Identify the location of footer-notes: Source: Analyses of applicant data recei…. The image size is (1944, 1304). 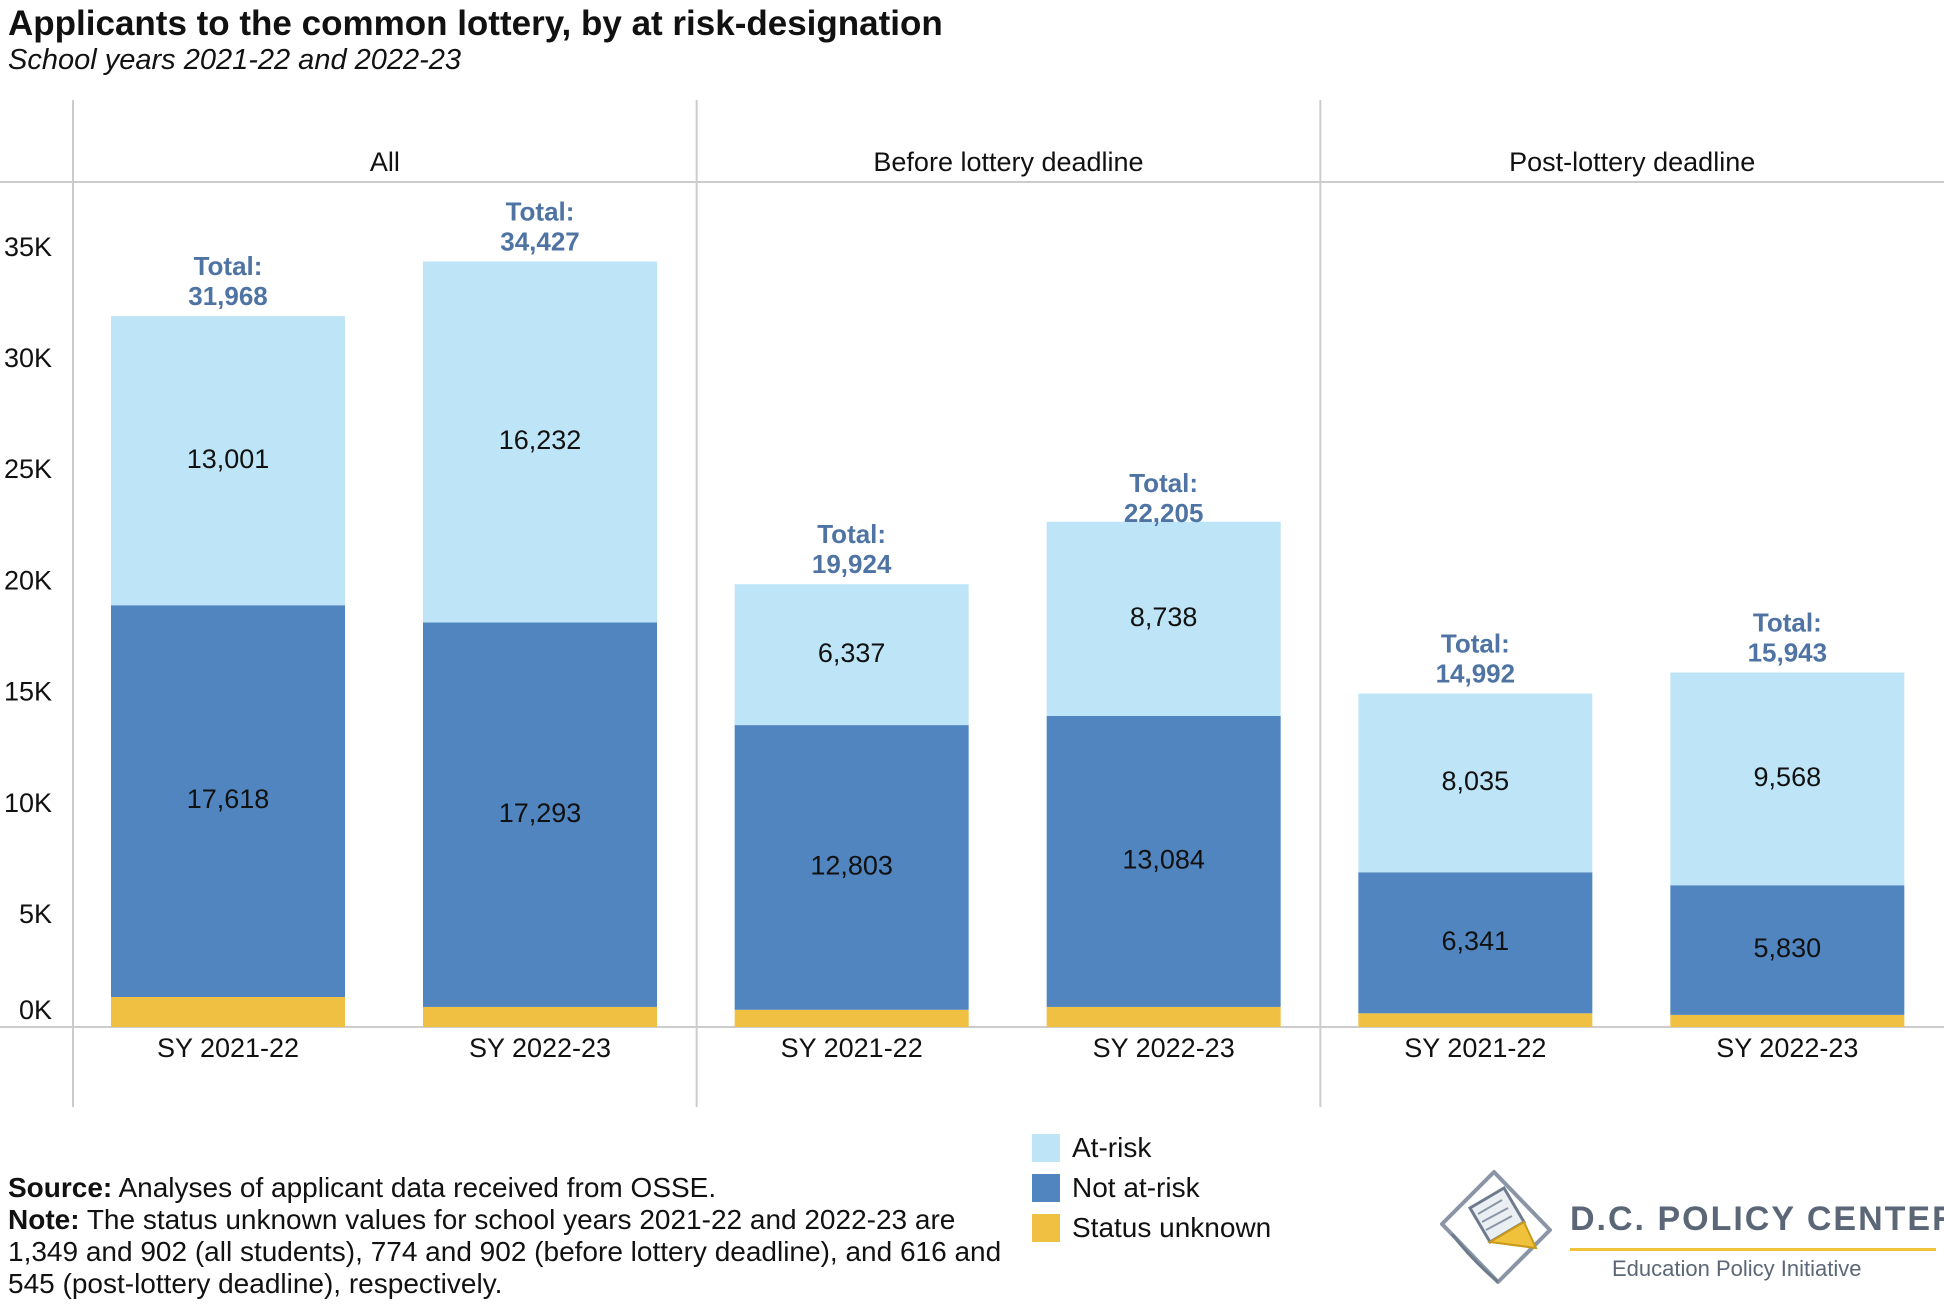
(508, 1236).